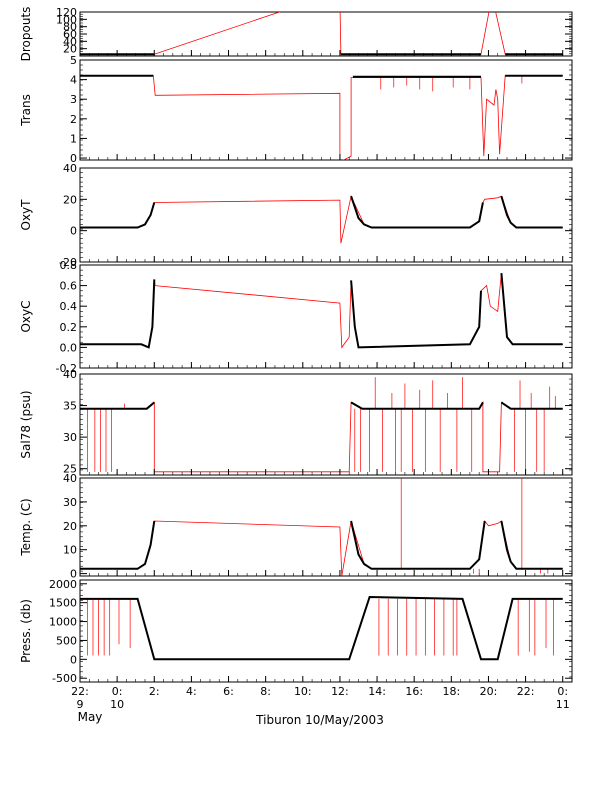 The image size is (612, 785). Describe the element at coordinates (228, 691) in the screenshot. I see `x-tick-label: 6:` at that location.